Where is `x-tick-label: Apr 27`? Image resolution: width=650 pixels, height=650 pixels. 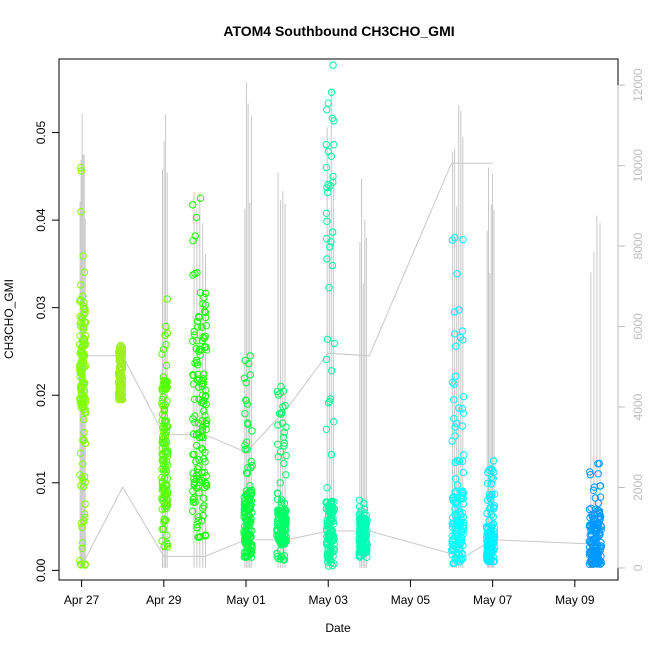 x-tick-label: Apr 27 is located at coordinates (82, 600).